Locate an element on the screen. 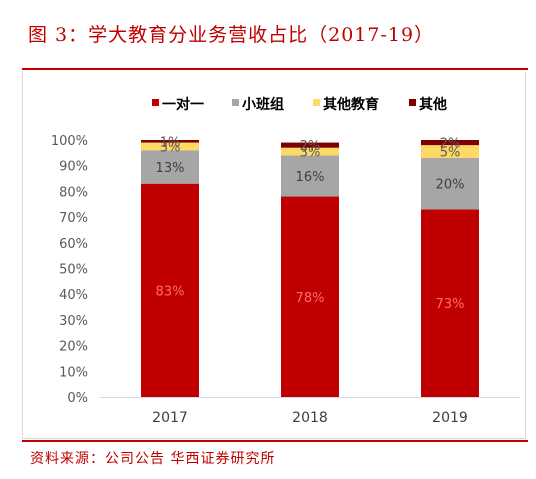  data-label: 1% is located at coordinates (170, 142).